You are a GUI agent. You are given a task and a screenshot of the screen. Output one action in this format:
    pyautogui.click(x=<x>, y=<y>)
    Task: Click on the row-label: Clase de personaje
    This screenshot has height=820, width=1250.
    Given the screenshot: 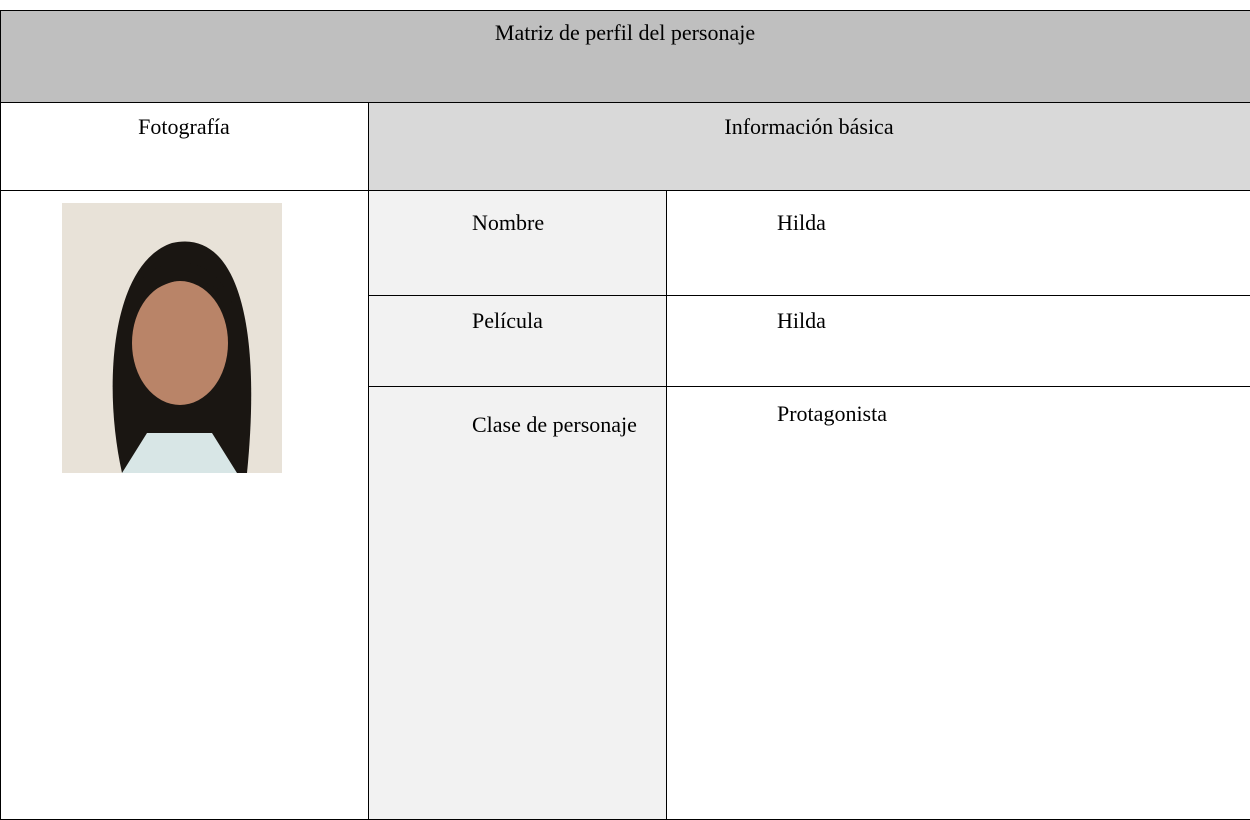 What is the action you would take?
    pyautogui.click(x=554, y=424)
    